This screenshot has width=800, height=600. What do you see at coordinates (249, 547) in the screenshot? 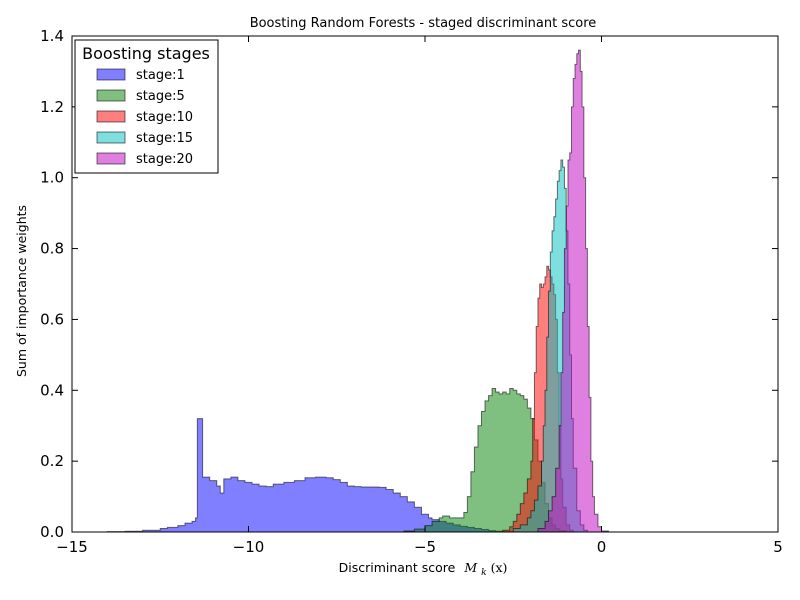
I see `x-tick-label: −10` at bounding box center [249, 547].